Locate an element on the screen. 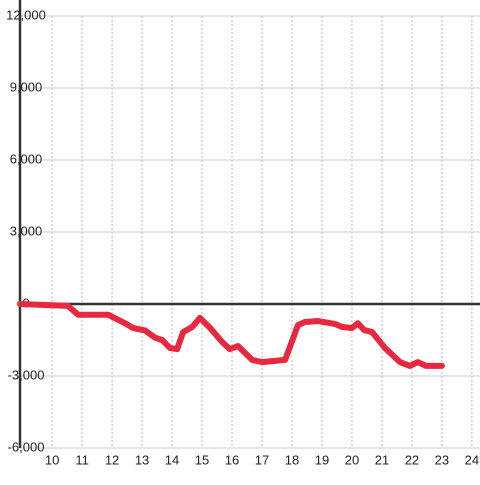  x-tick-label: 21 is located at coordinates (382, 459).